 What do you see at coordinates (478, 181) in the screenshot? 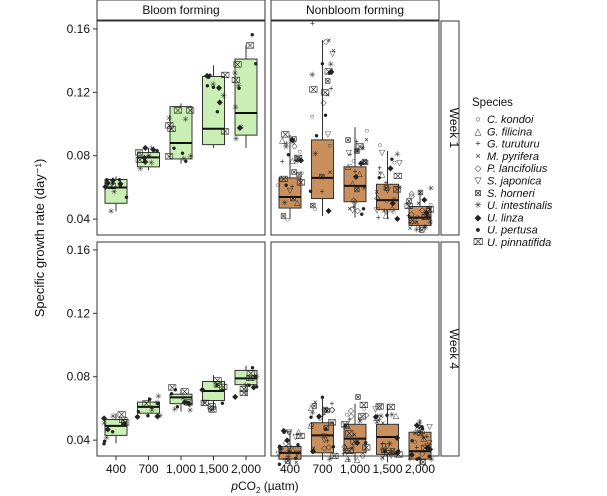
I see `legend-marker: ▽` at bounding box center [478, 181].